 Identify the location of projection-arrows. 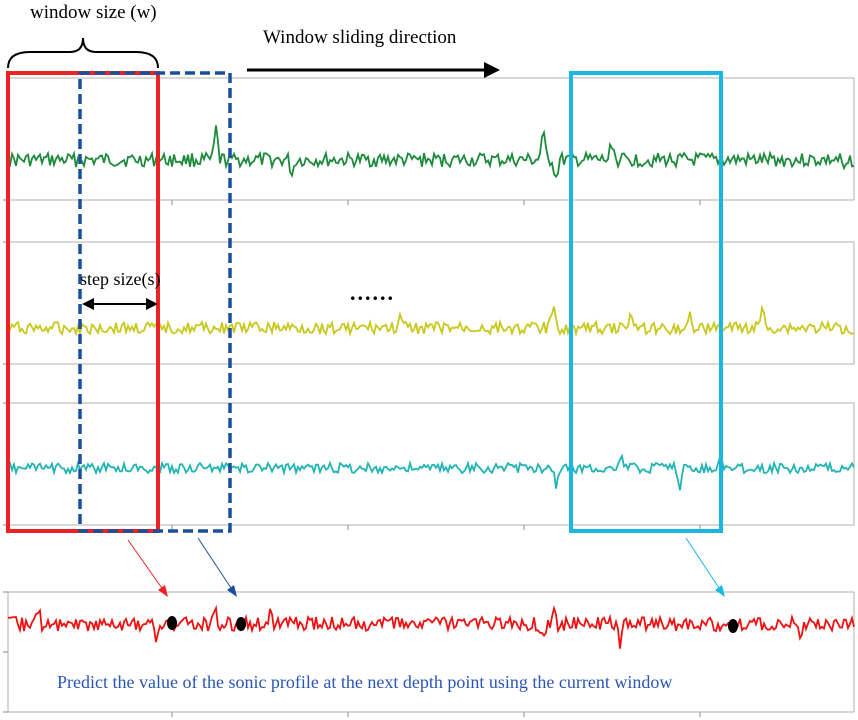
(426, 567).